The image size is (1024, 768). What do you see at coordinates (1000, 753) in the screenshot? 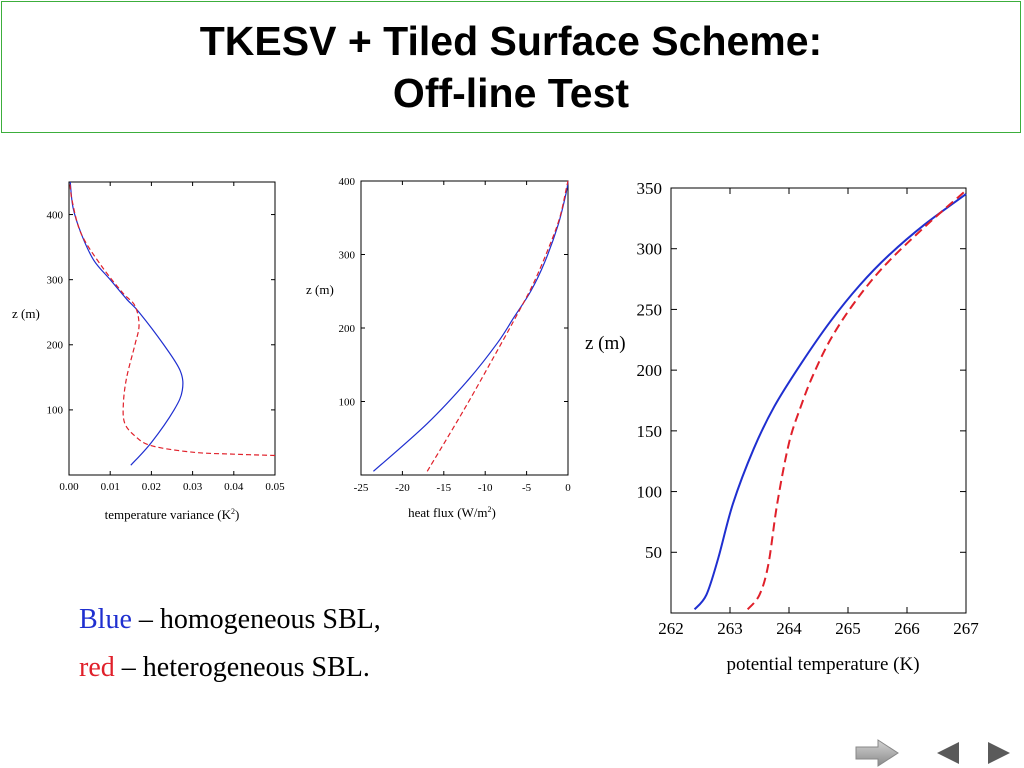
I see `next-slide-icon` at bounding box center [1000, 753].